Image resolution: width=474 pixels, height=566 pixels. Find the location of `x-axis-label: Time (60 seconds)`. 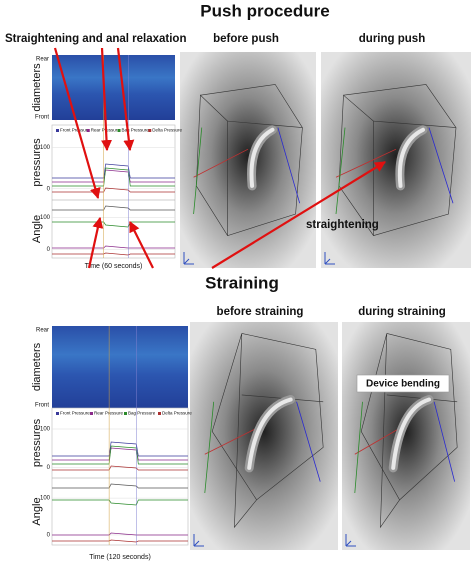

x-axis-label: Time (60 seconds) is located at coordinates (114, 266).